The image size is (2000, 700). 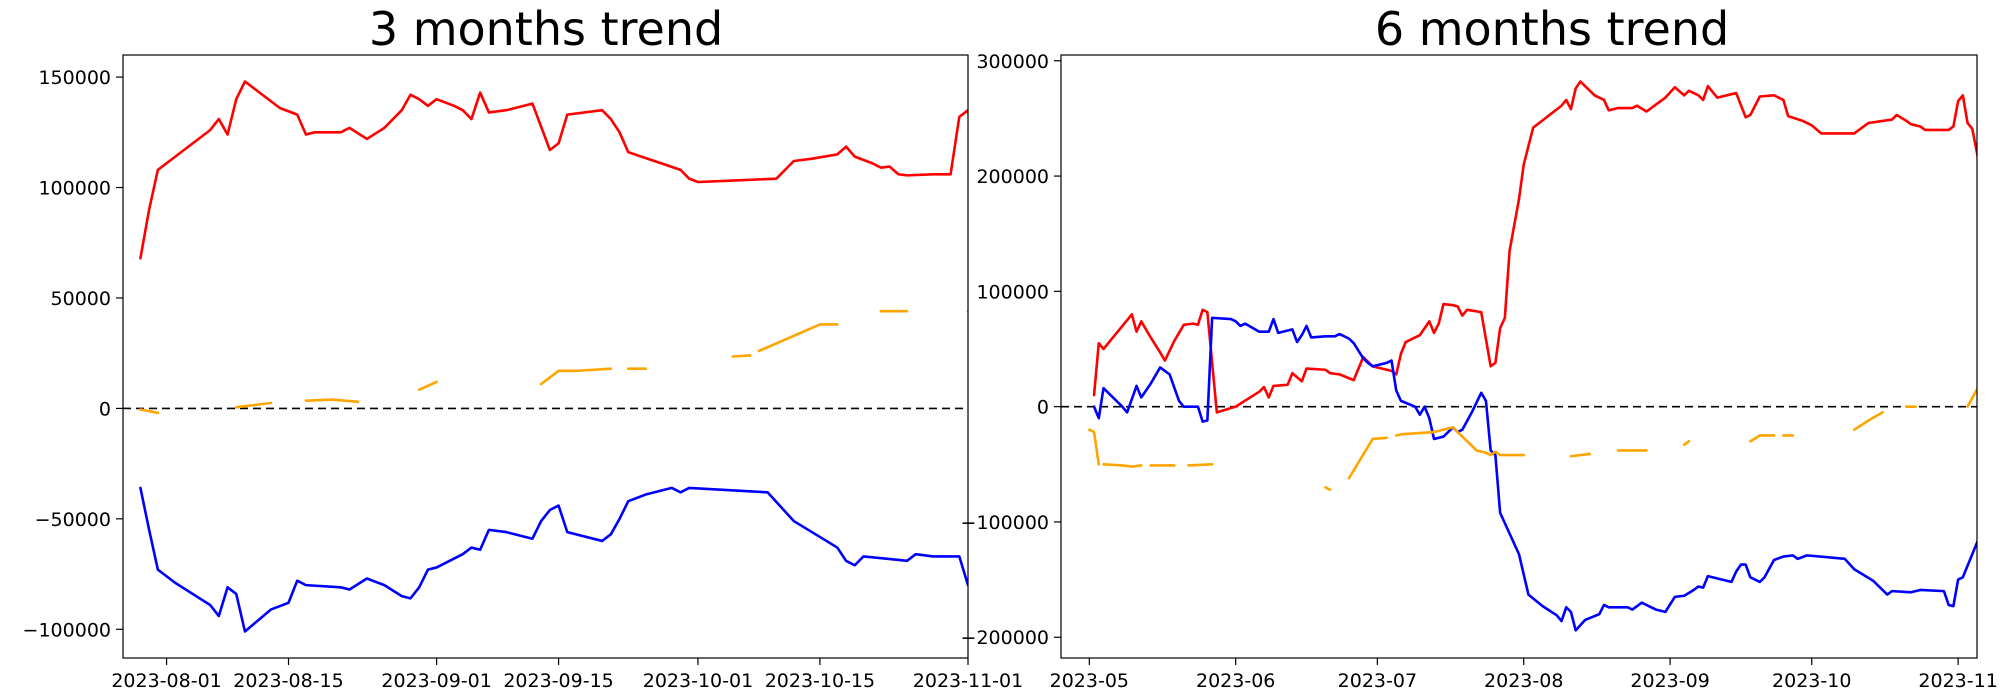 I want to click on x-tick-label: 2023-11, so click(x=1957, y=681).